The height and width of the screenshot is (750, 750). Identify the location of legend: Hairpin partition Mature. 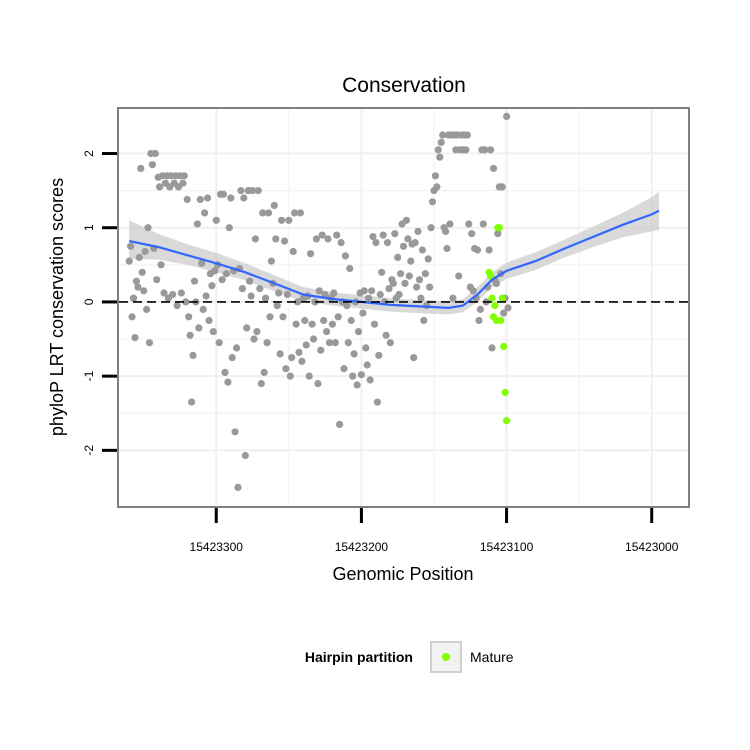
(409, 657).